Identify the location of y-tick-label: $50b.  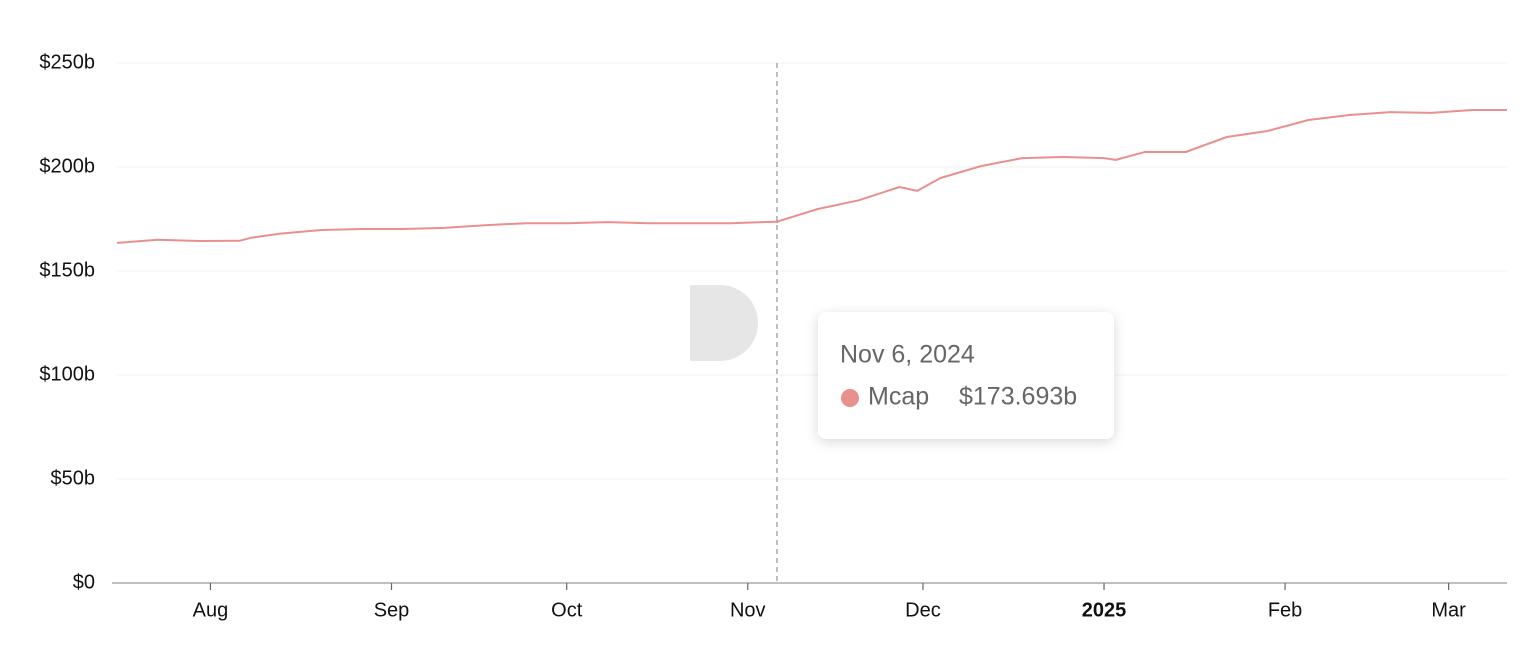
(73, 478).